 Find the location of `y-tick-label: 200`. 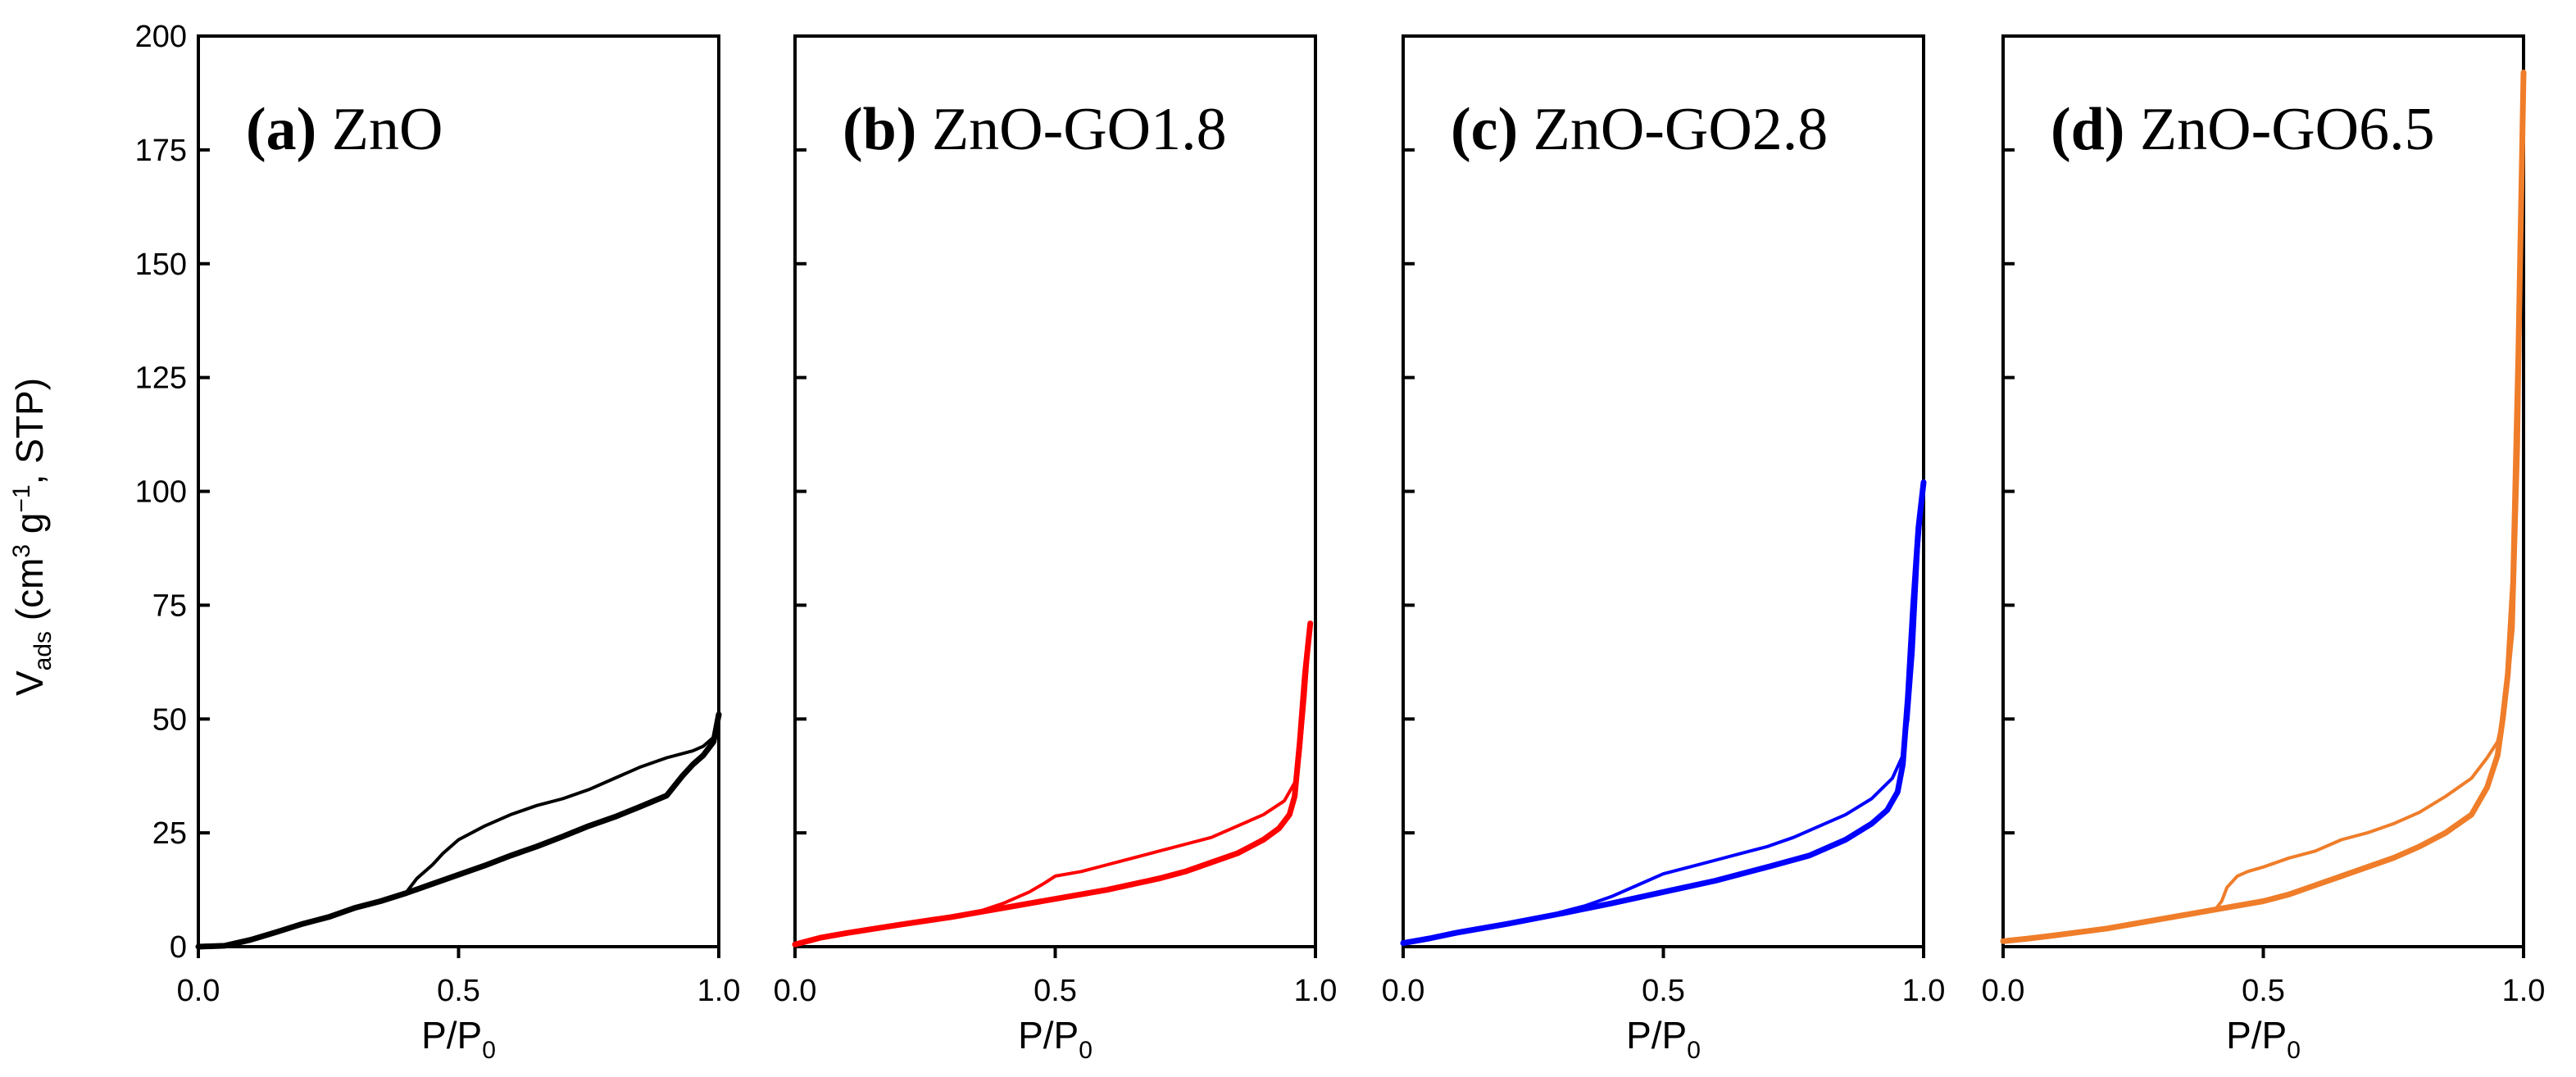

y-tick-label: 200 is located at coordinates (161, 37).